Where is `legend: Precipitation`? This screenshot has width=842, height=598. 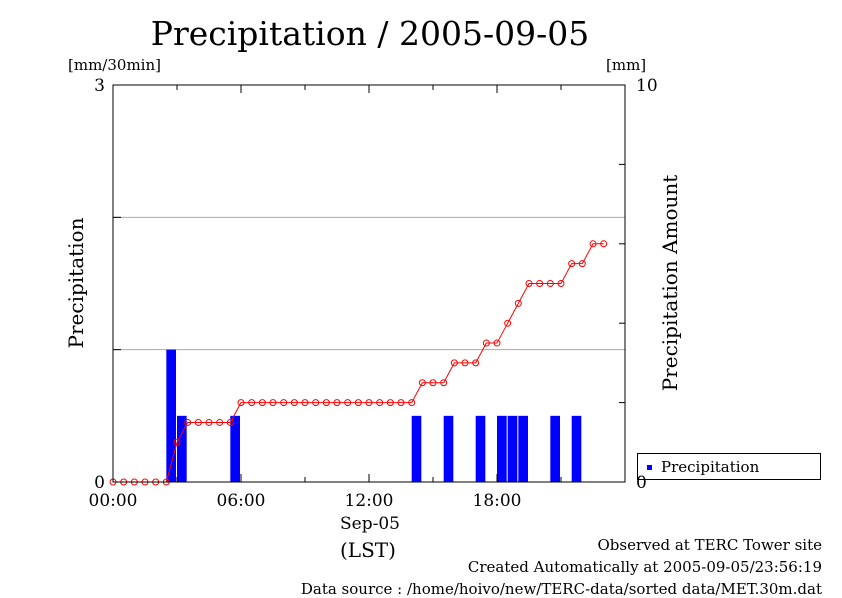
legend: Precipitation is located at coordinates (729, 466).